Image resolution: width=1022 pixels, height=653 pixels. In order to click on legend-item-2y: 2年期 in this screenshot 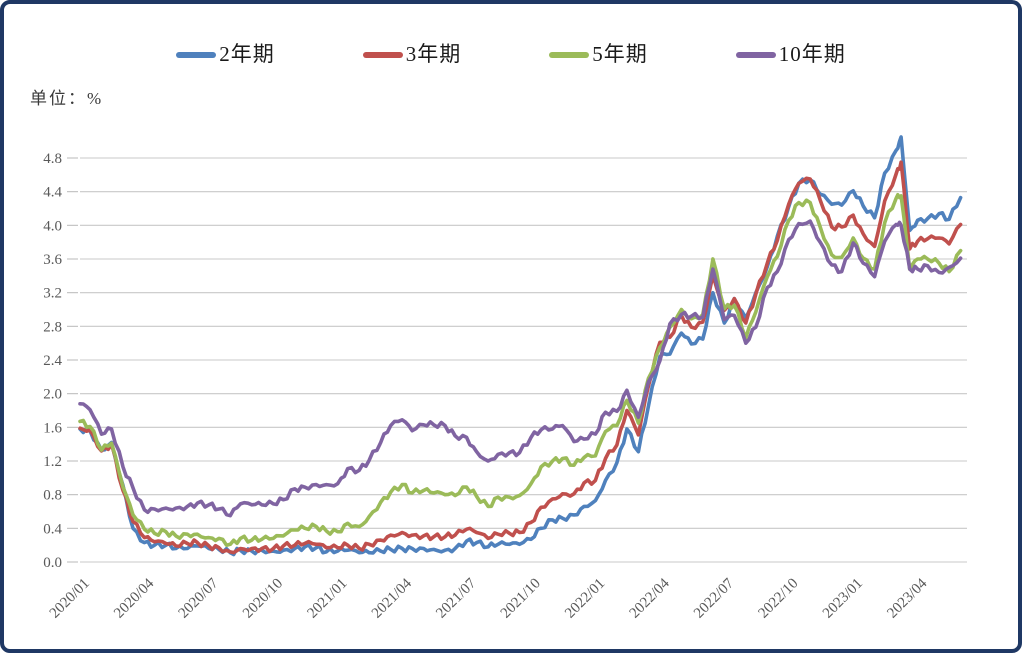, I will do `click(225, 54)`.